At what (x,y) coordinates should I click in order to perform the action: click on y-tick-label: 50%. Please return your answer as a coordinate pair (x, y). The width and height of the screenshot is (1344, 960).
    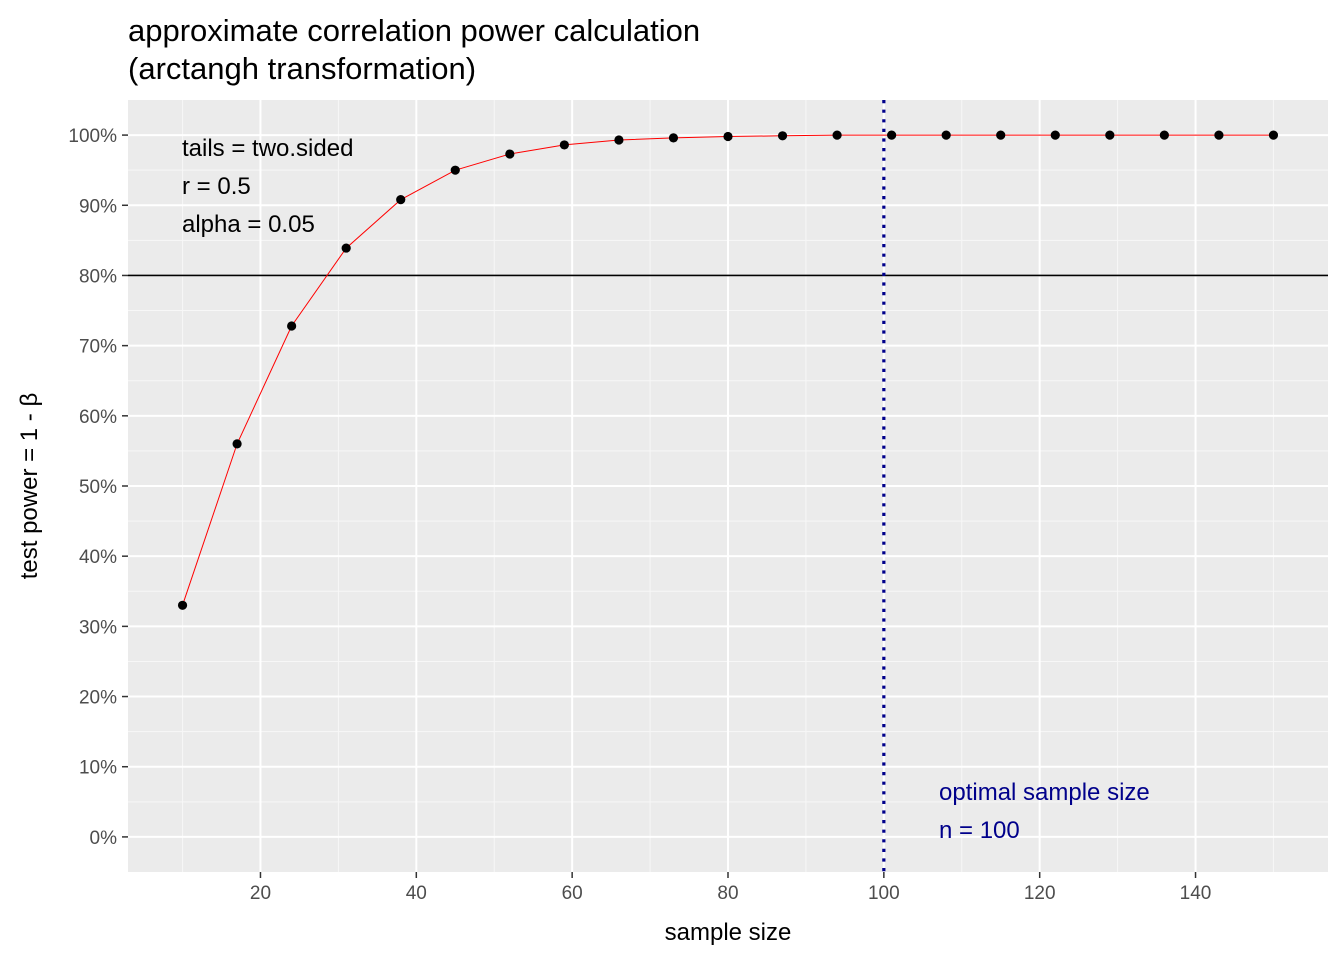
    Looking at the image, I should click on (98, 487).